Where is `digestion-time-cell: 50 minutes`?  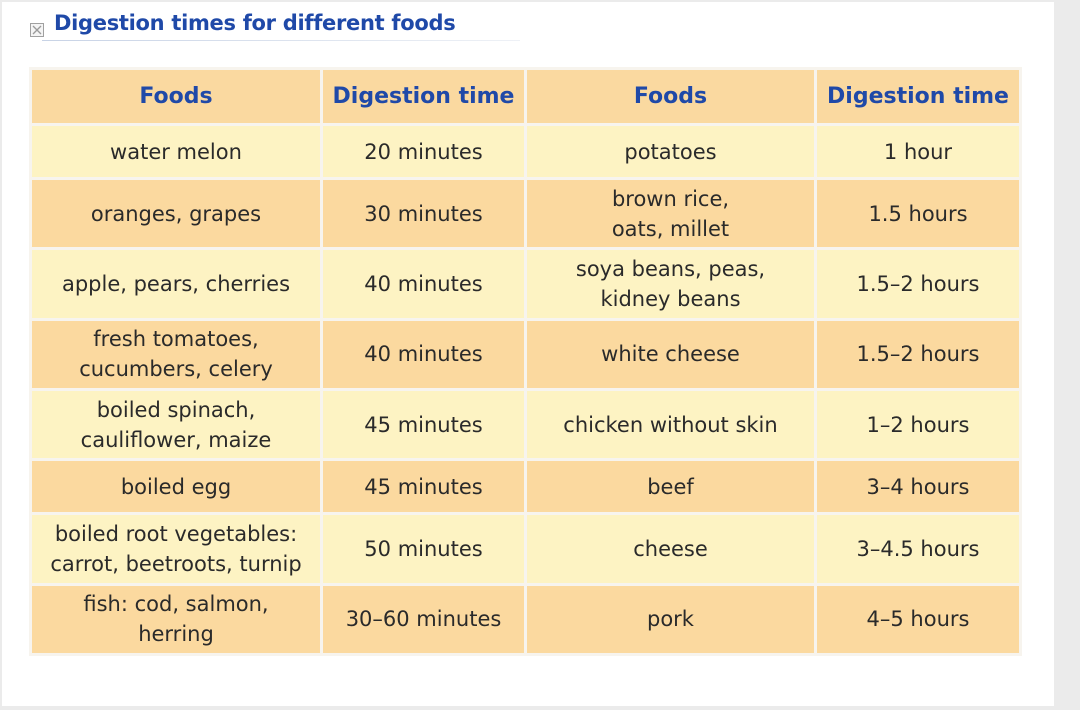
digestion-time-cell: 50 minutes is located at coordinates (423, 549).